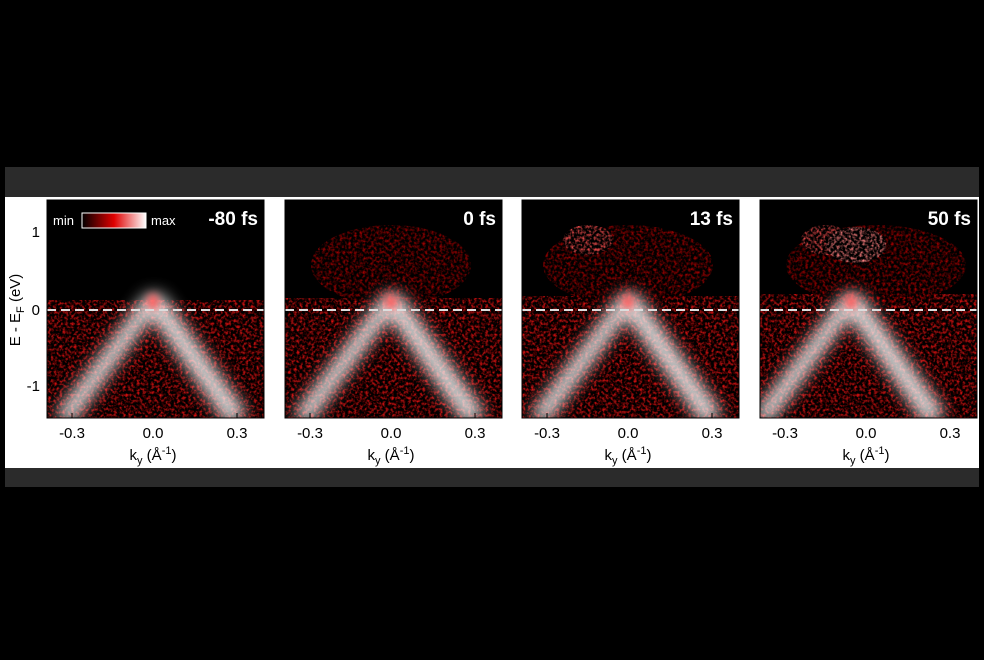  What do you see at coordinates (33, 386) in the screenshot?
I see `y-tick-label: -1` at bounding box center [33, 386].